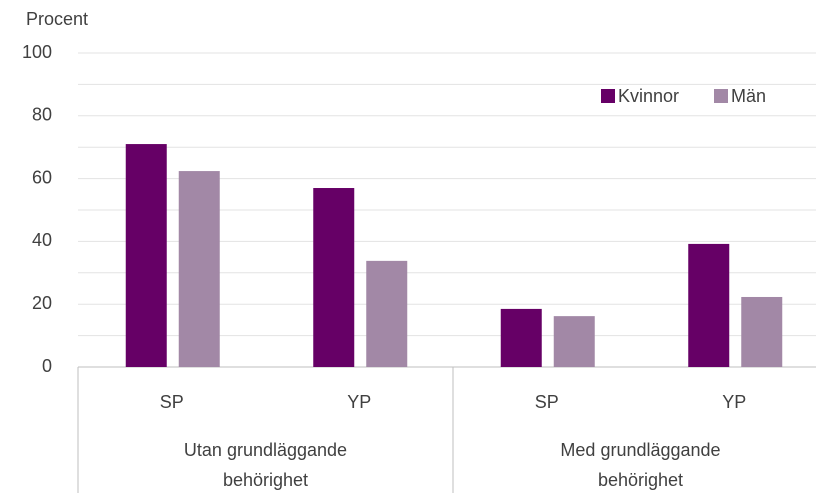 This screenshot has width=816, height=493. I want to click on legend-label: Kvinnor, so click(648, 96).